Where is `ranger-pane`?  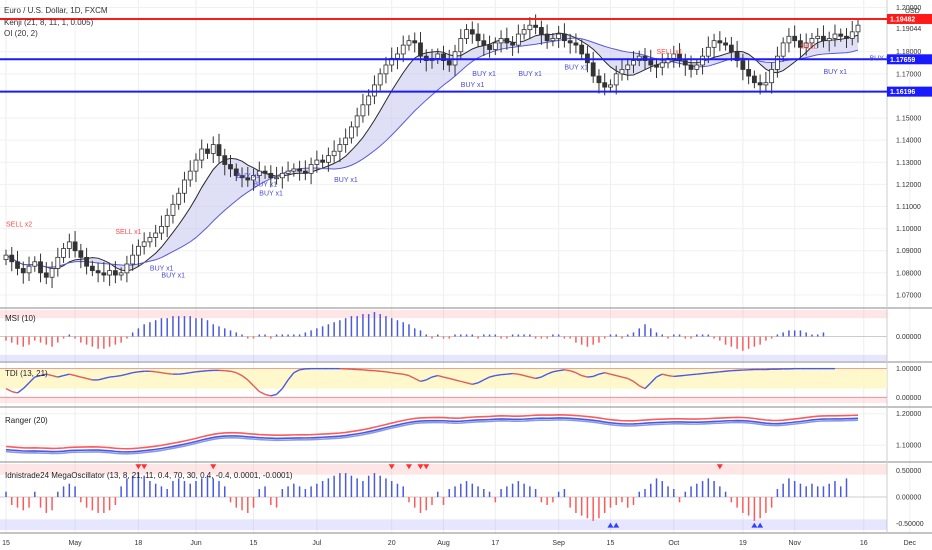
ranger-pane is located at coordinates (443, 434).